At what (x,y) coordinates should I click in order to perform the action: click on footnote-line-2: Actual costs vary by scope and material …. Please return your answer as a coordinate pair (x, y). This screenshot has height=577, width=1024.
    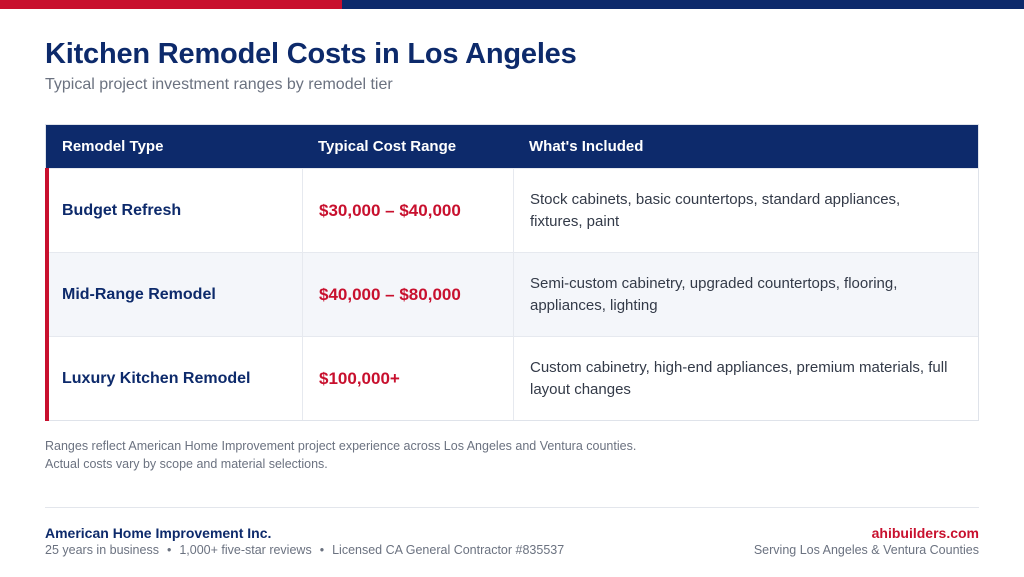
    Looking at the image, I should click on (186, 464).